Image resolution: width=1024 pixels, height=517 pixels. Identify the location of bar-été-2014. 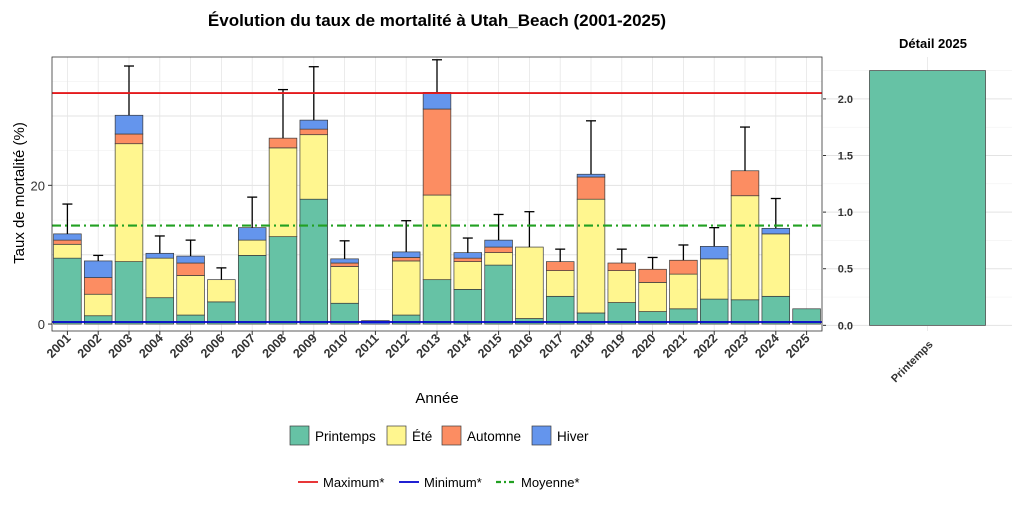
(468, 275).